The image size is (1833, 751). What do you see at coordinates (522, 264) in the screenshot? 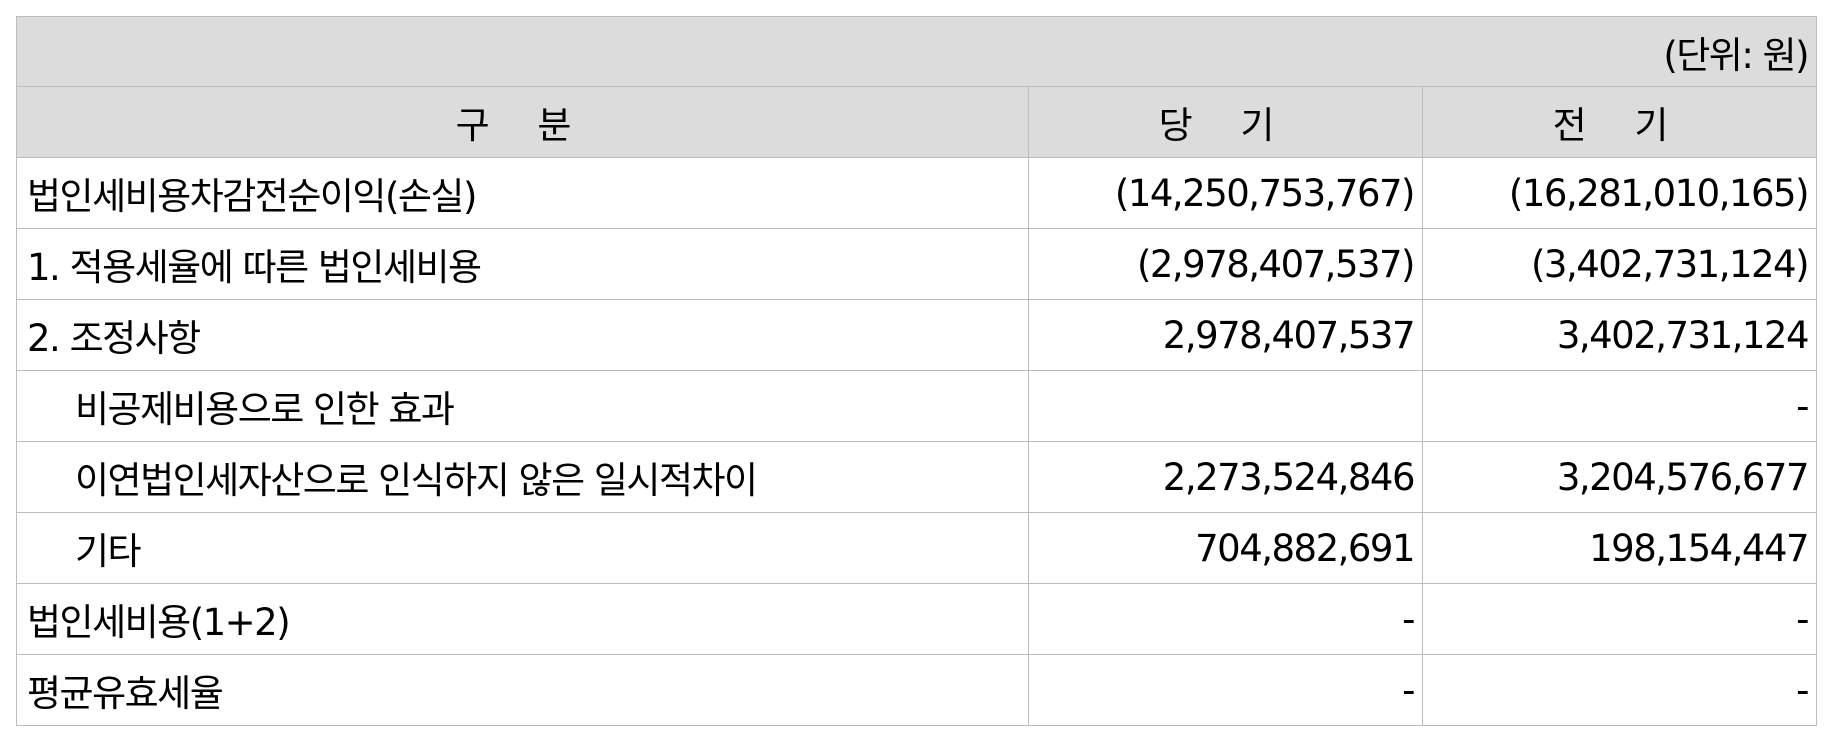
I see `row-label: 1. 적용세율에 따른 법인세비용` at bounding box center [522, 264].